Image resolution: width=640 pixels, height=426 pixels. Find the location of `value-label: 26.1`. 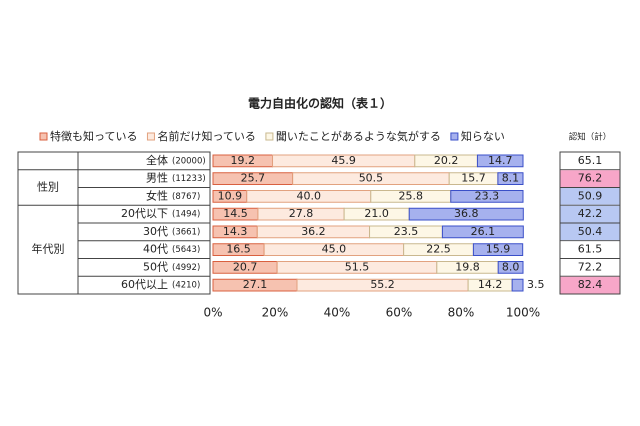

value-label: 26.1 is located at coordinates (483, 231).